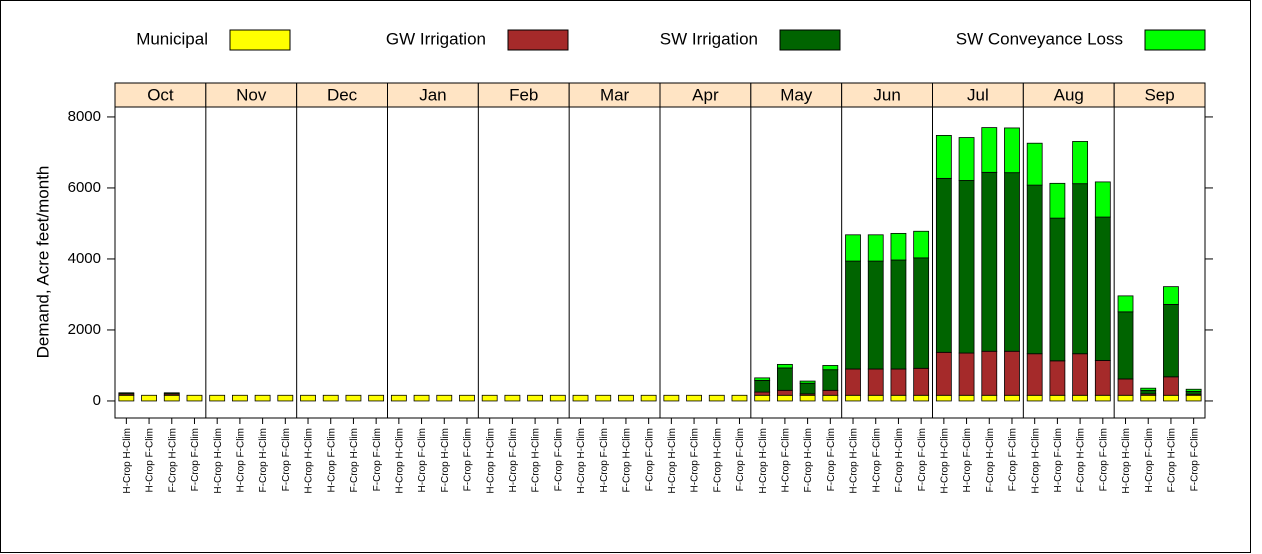  Describe the element at coordinates (615, 94) in the screenshot. I see `strip-label: Mar` at that location.